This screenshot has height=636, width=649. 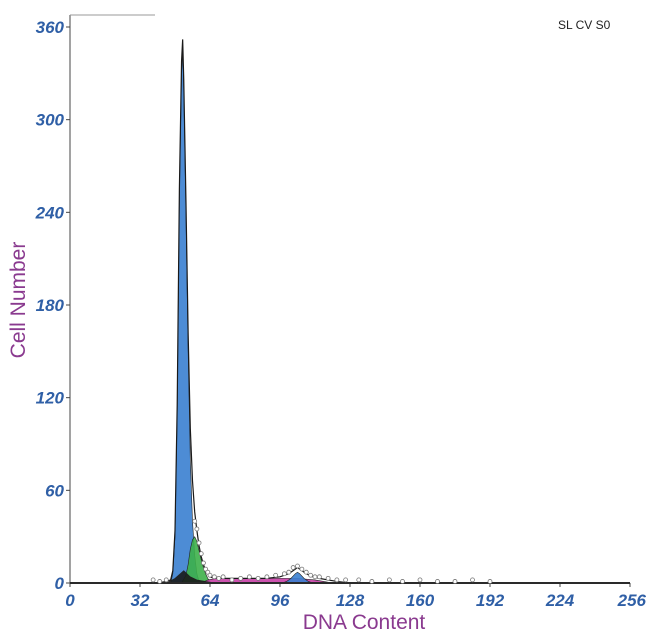 I want to click on y-tick-label-3: 180, so click(x=50, y=305).